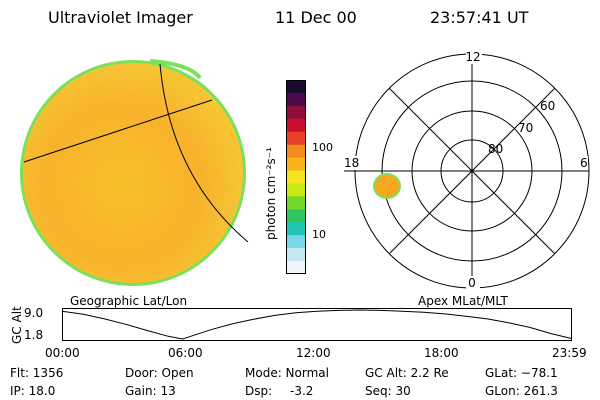  I want to click on colorbar-tick-10: 10, so click(319, 234).